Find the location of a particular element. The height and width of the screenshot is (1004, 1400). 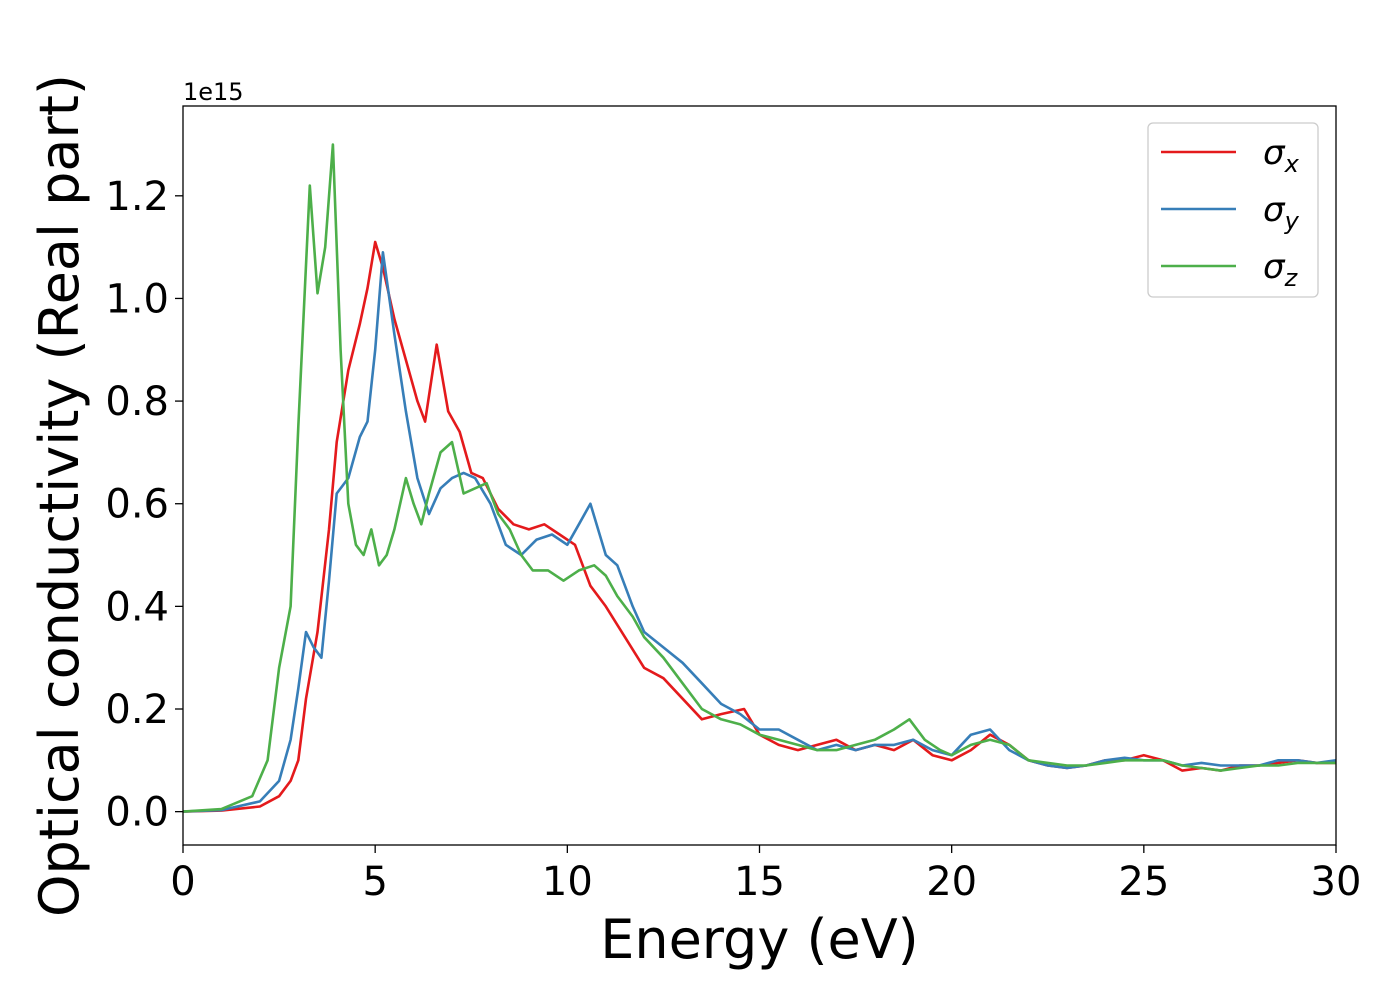

x-tick-label: 0 is located at coordinates (182, 882).